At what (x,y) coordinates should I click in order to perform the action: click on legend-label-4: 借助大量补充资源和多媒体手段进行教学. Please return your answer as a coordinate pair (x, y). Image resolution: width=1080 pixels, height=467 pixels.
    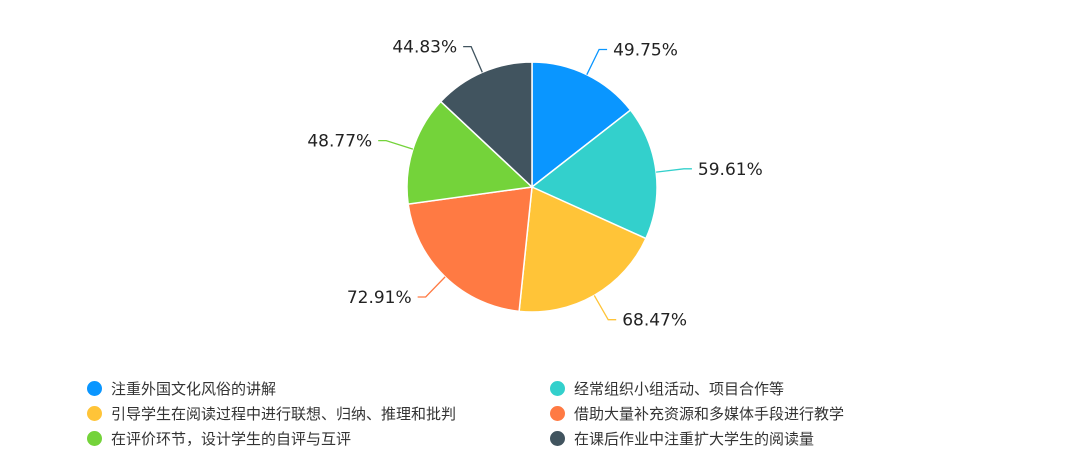
    Looking at the image, I should click on (709, 413).